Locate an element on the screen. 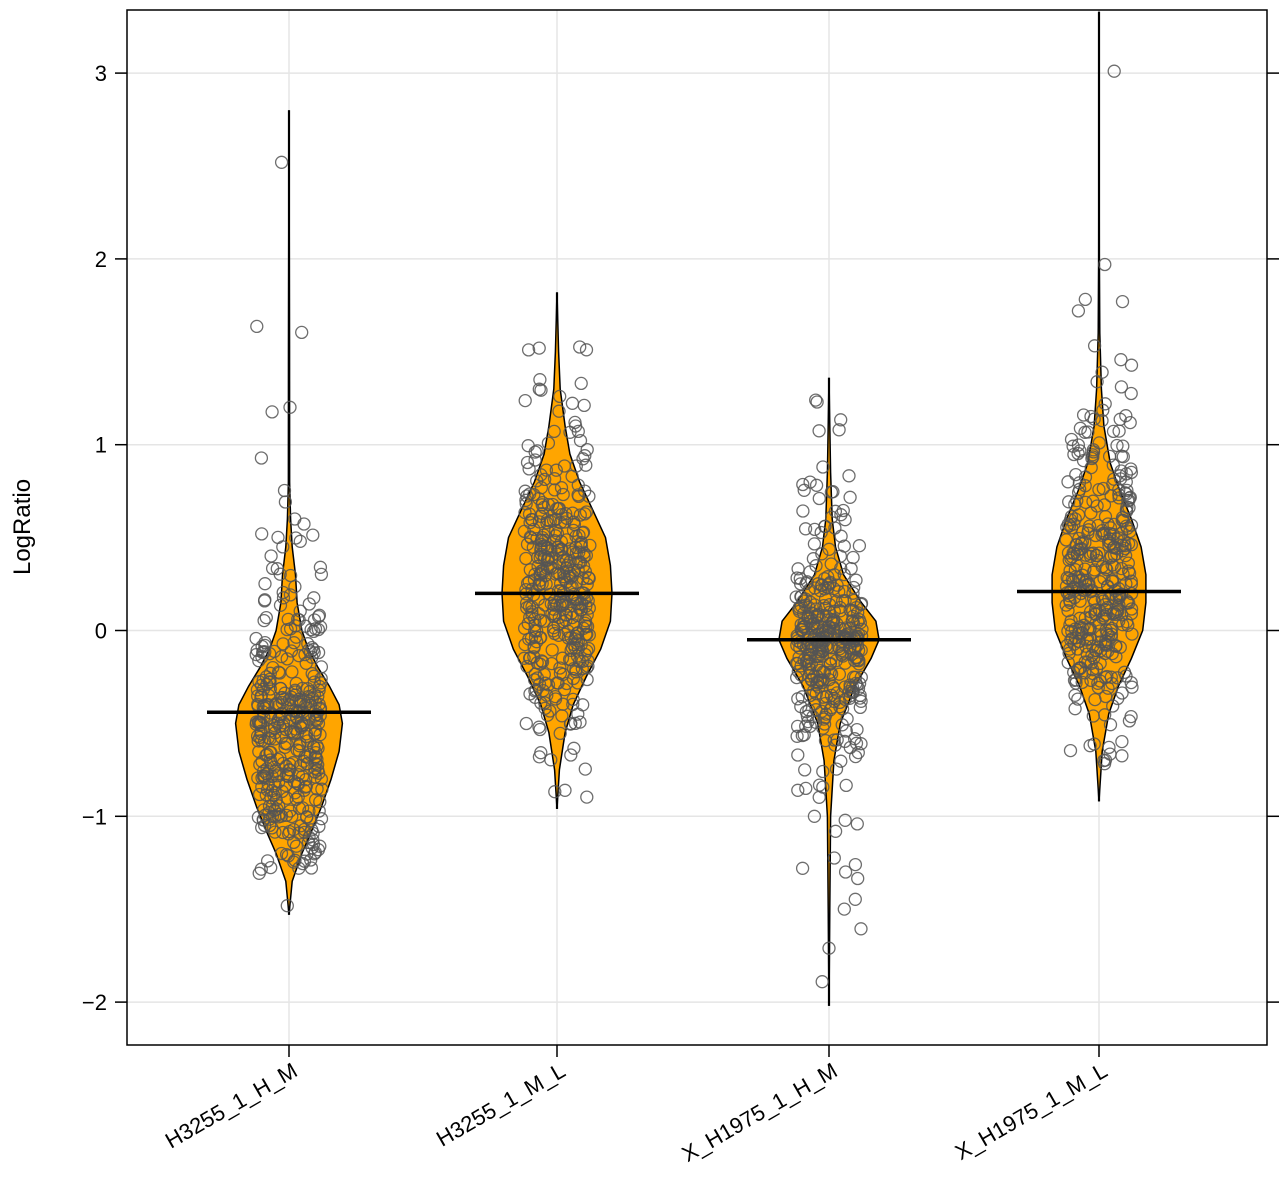 This screenshot has width=1283, height=1178. y-axis-title: LogRatio is located at coordinates (22, 527).